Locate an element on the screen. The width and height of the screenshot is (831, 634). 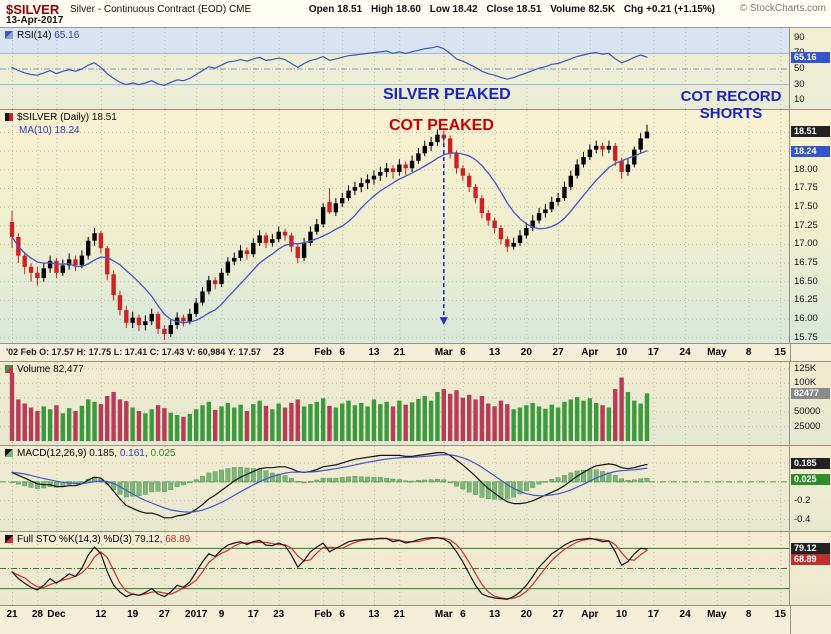
bottom-axis-tick: Apr is located at coordinates (590, 614).